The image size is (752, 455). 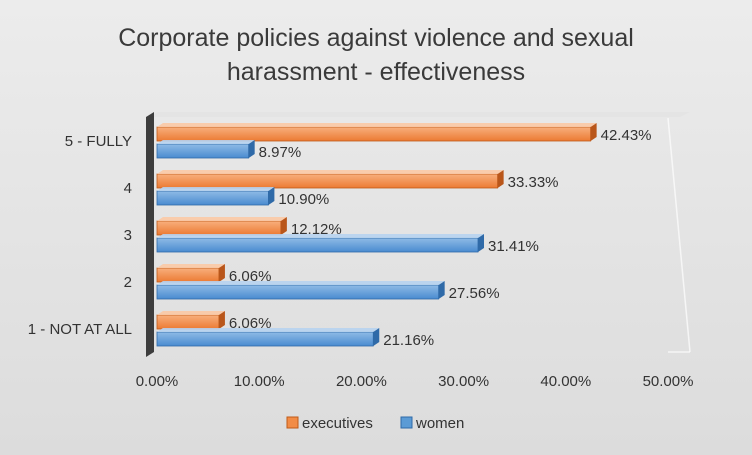 I want to click on data-label-women: 31.41%, so click(x=513, y=246).